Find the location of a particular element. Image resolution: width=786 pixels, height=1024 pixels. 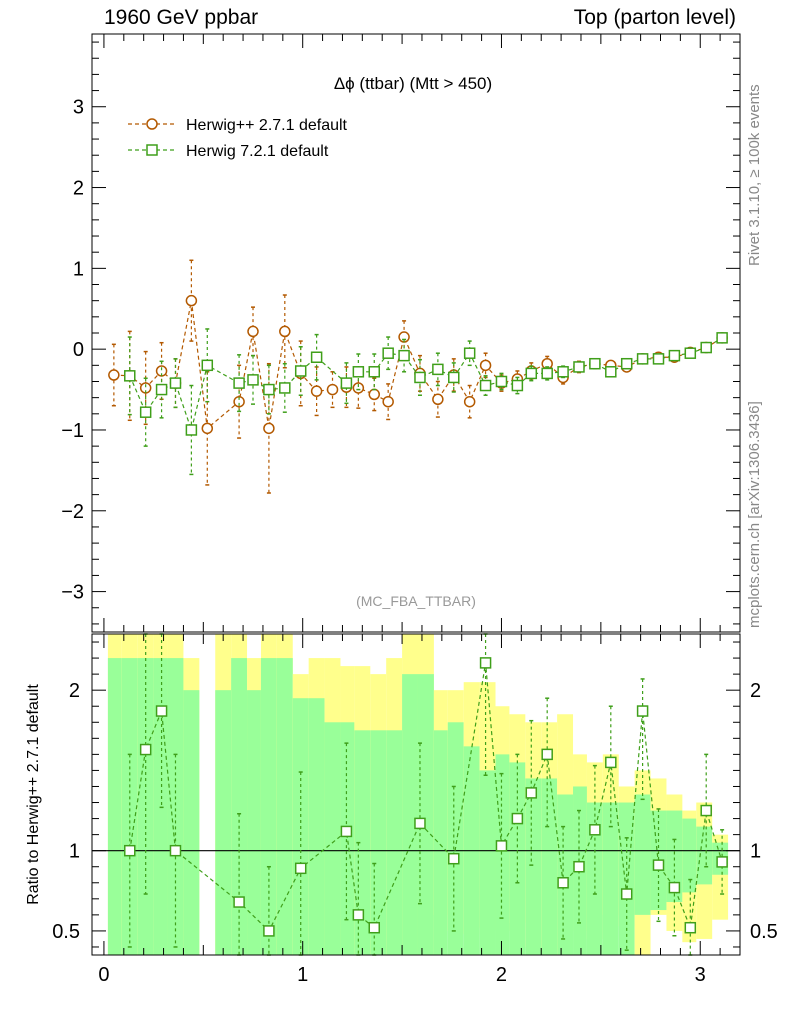

y-tick-label-right: 2 is located at coordinates (755, 691).